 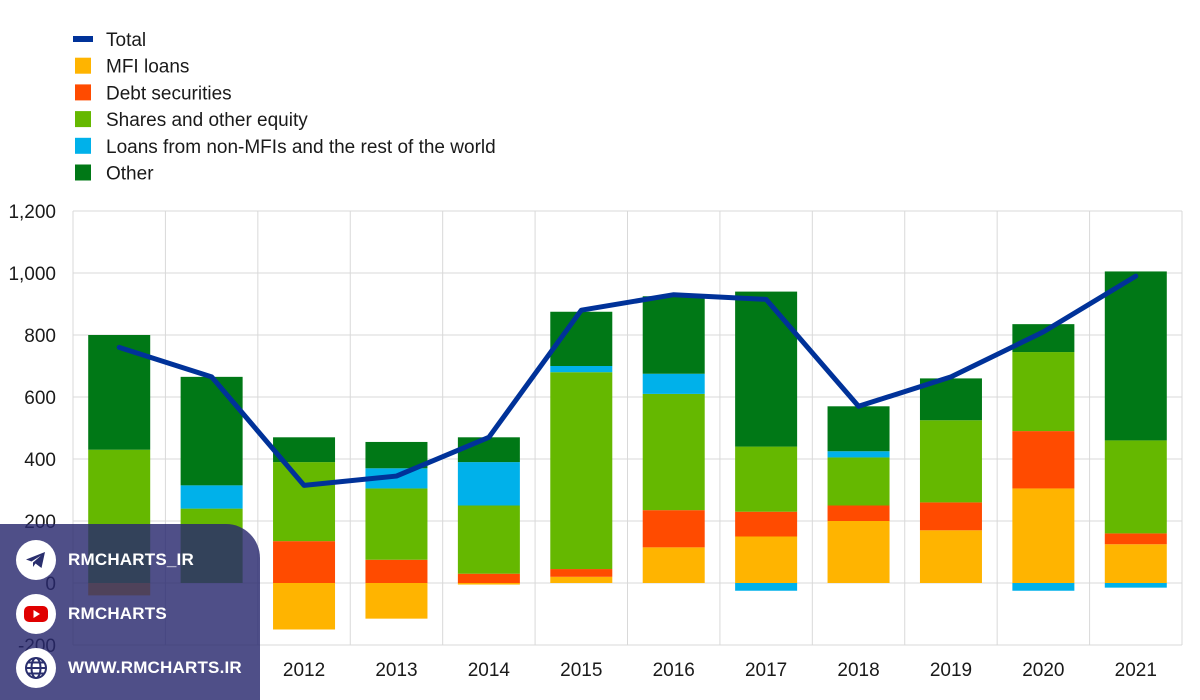 I want to click on watermark-panel: RMCHARTS_IR RMCHARTS WWW.RMCHARTS.IR, so click(x=130, y=612).